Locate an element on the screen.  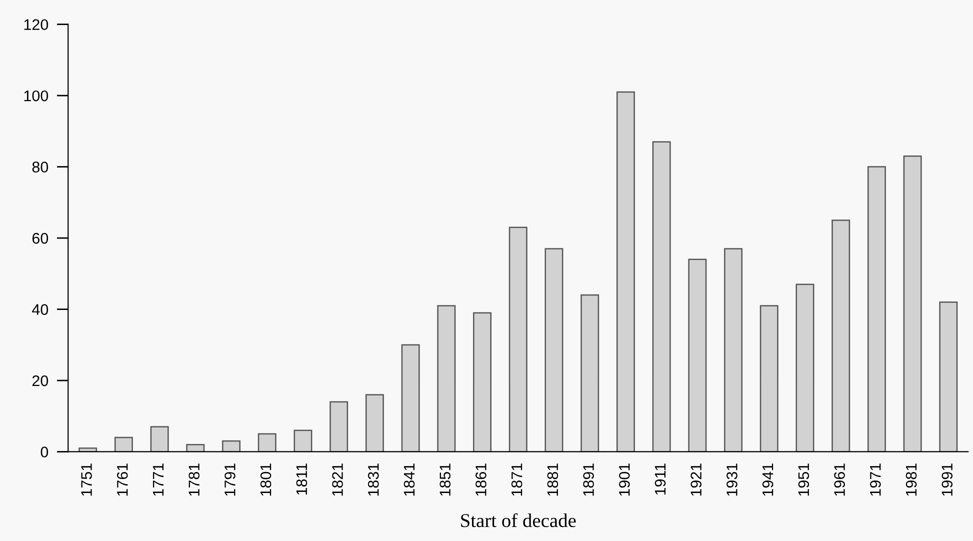
x-tick-label: 1811 is located at coordinates (302, 479).